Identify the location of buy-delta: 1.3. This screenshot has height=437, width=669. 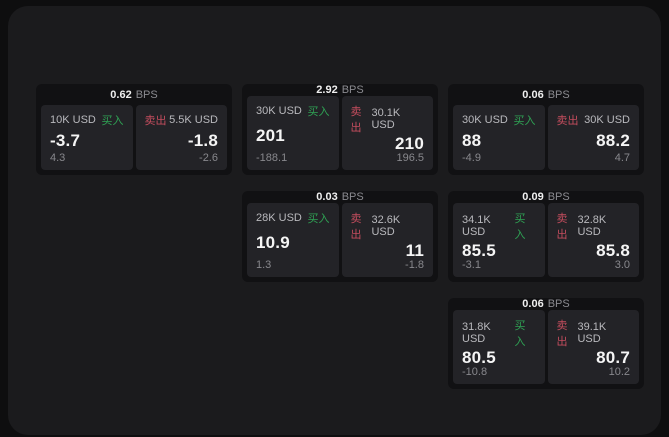
(264, 265).